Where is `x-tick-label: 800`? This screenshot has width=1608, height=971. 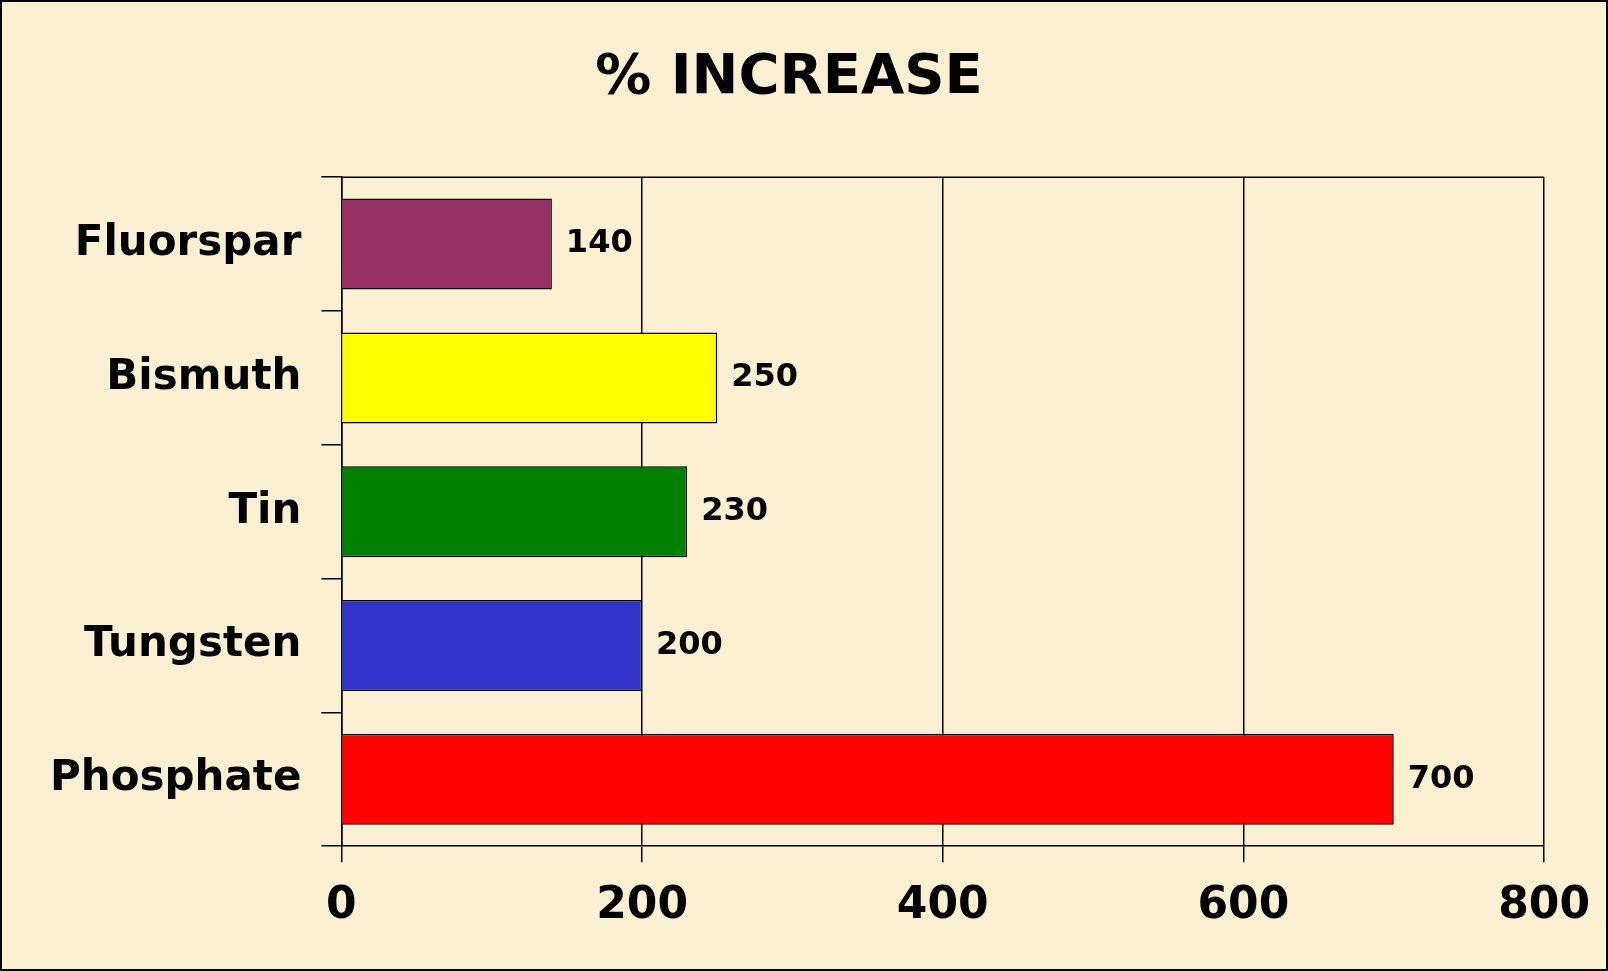 x-tick-label: 800 is located at coordinates (1544, 903).